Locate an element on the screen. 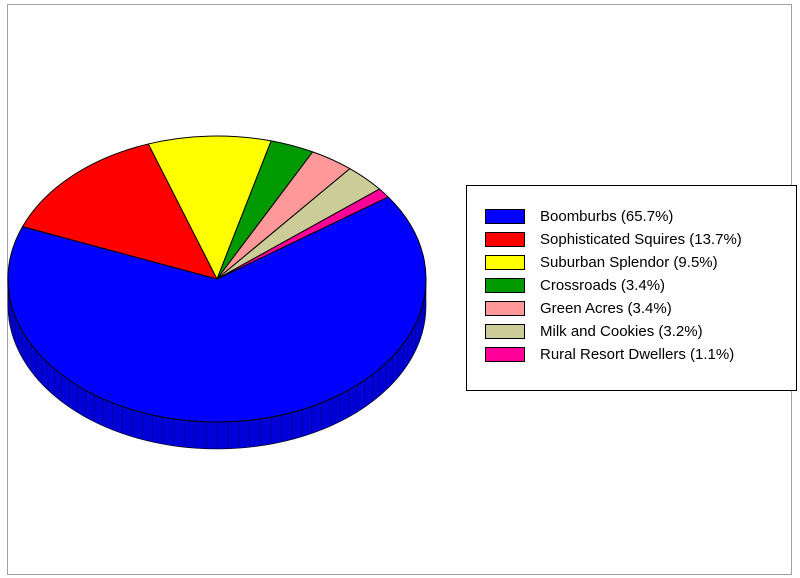 This screenshot has width=800, height=578. legend-label: Rural Resort Dwellers (1.1%) is located at coordinates (637, 354).